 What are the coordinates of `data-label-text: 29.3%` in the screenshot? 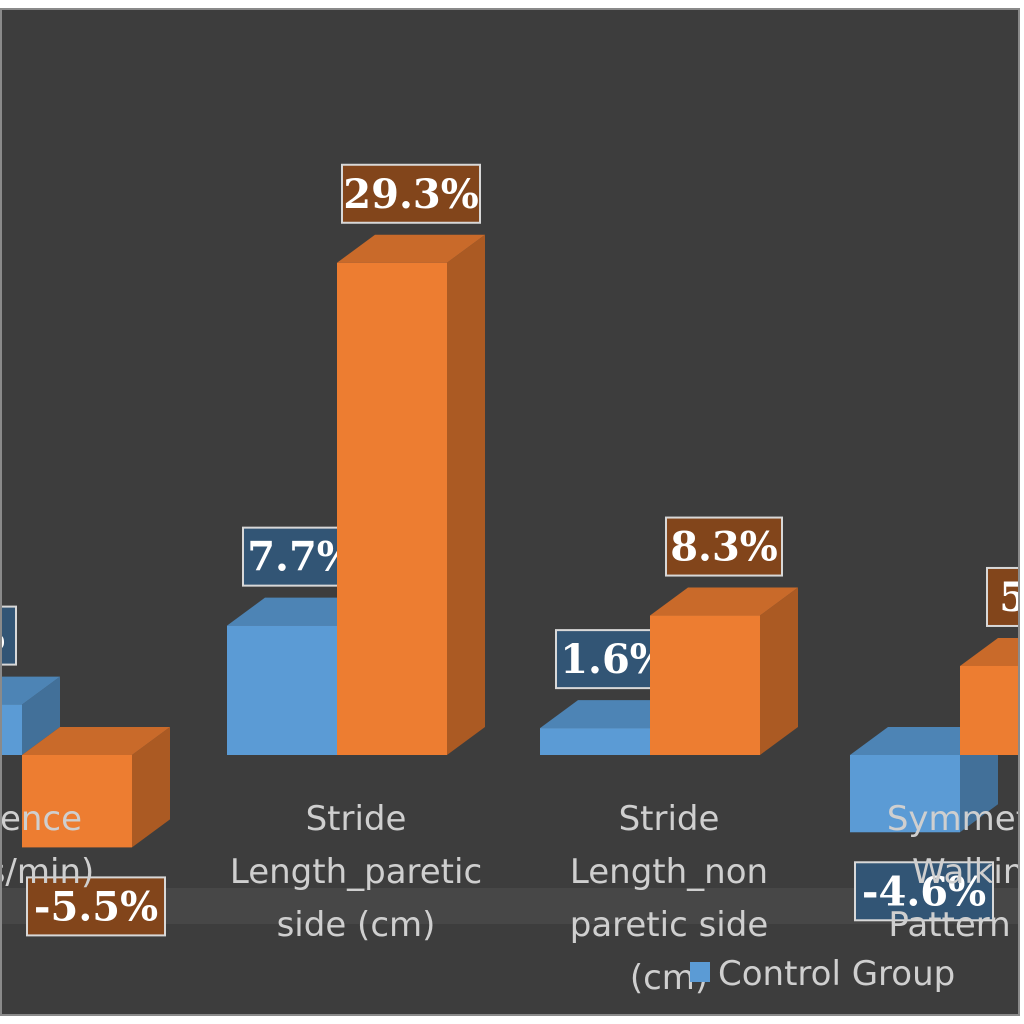 It's located at (410, 194).